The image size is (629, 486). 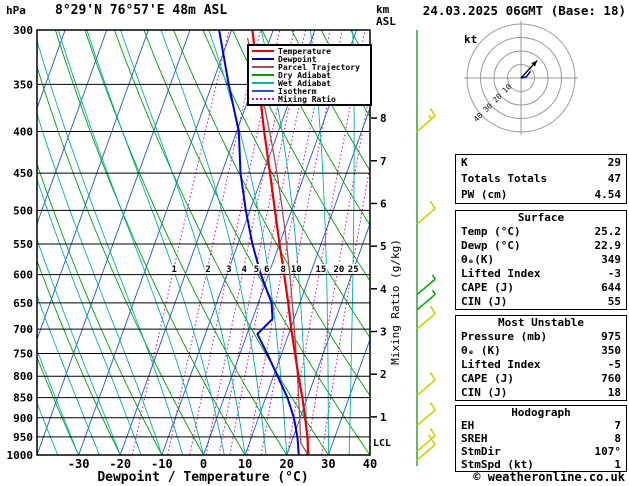 What do you see at coordinates (504, 336) in the screenshot?
I see `index-label: Pressure (mb)` at bounding box center [504, 336].